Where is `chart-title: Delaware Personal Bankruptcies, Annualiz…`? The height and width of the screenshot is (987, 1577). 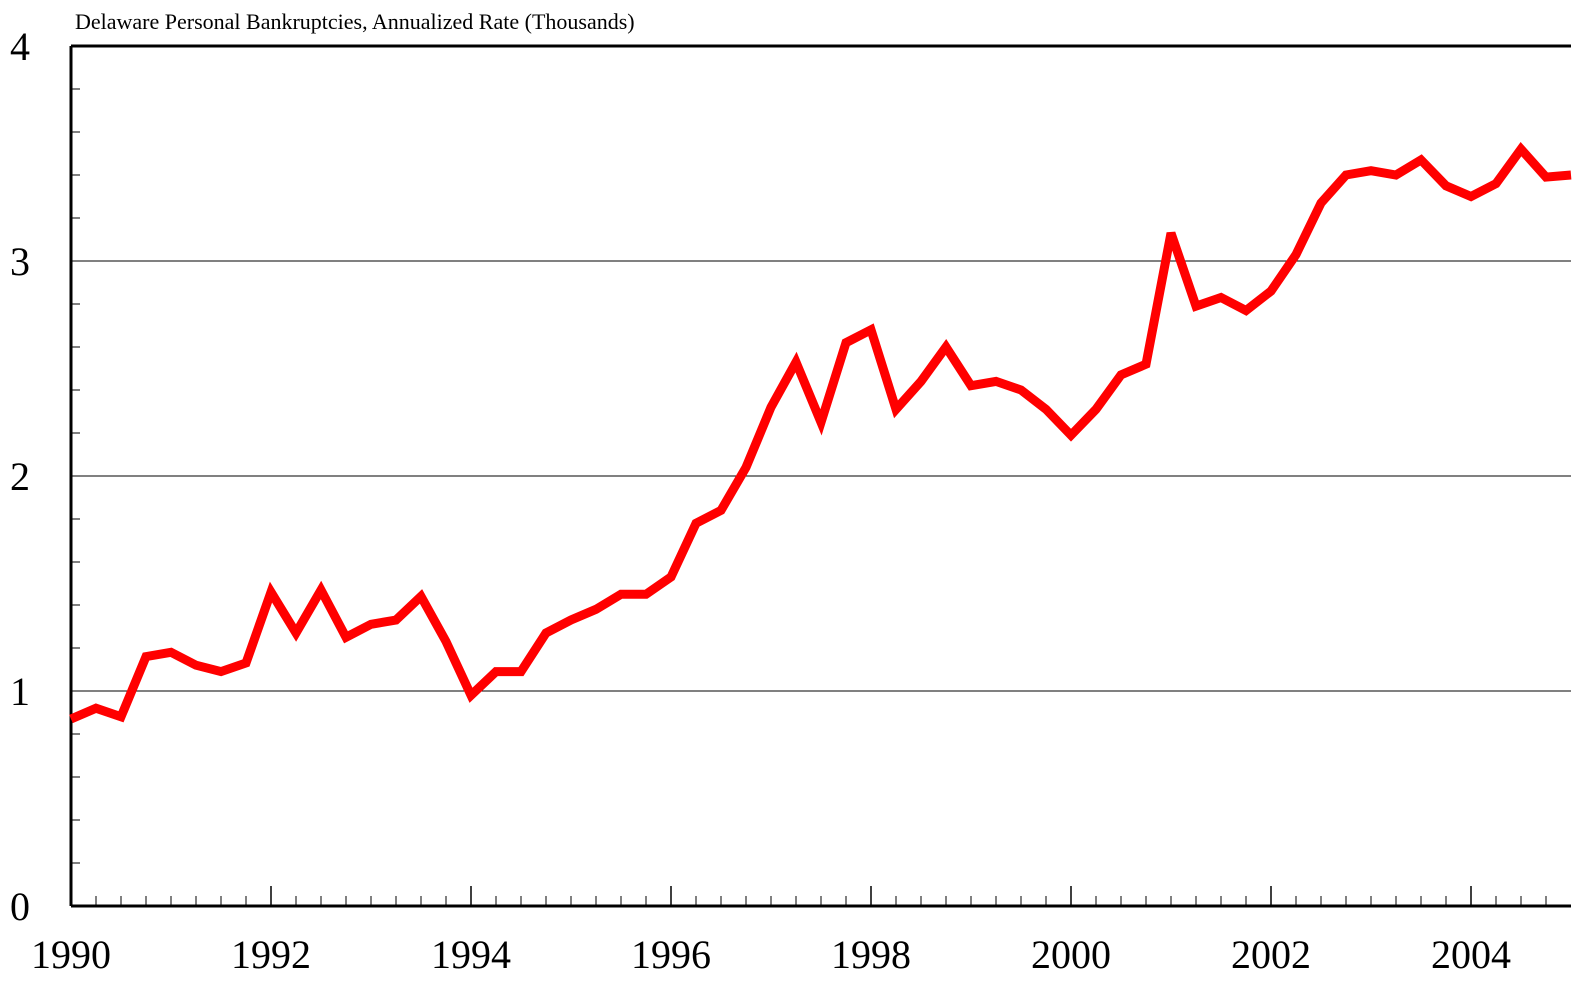 chart-title: Delaware Personal Bankruptcies, Annualiz… is located at coordinates (355, 21).